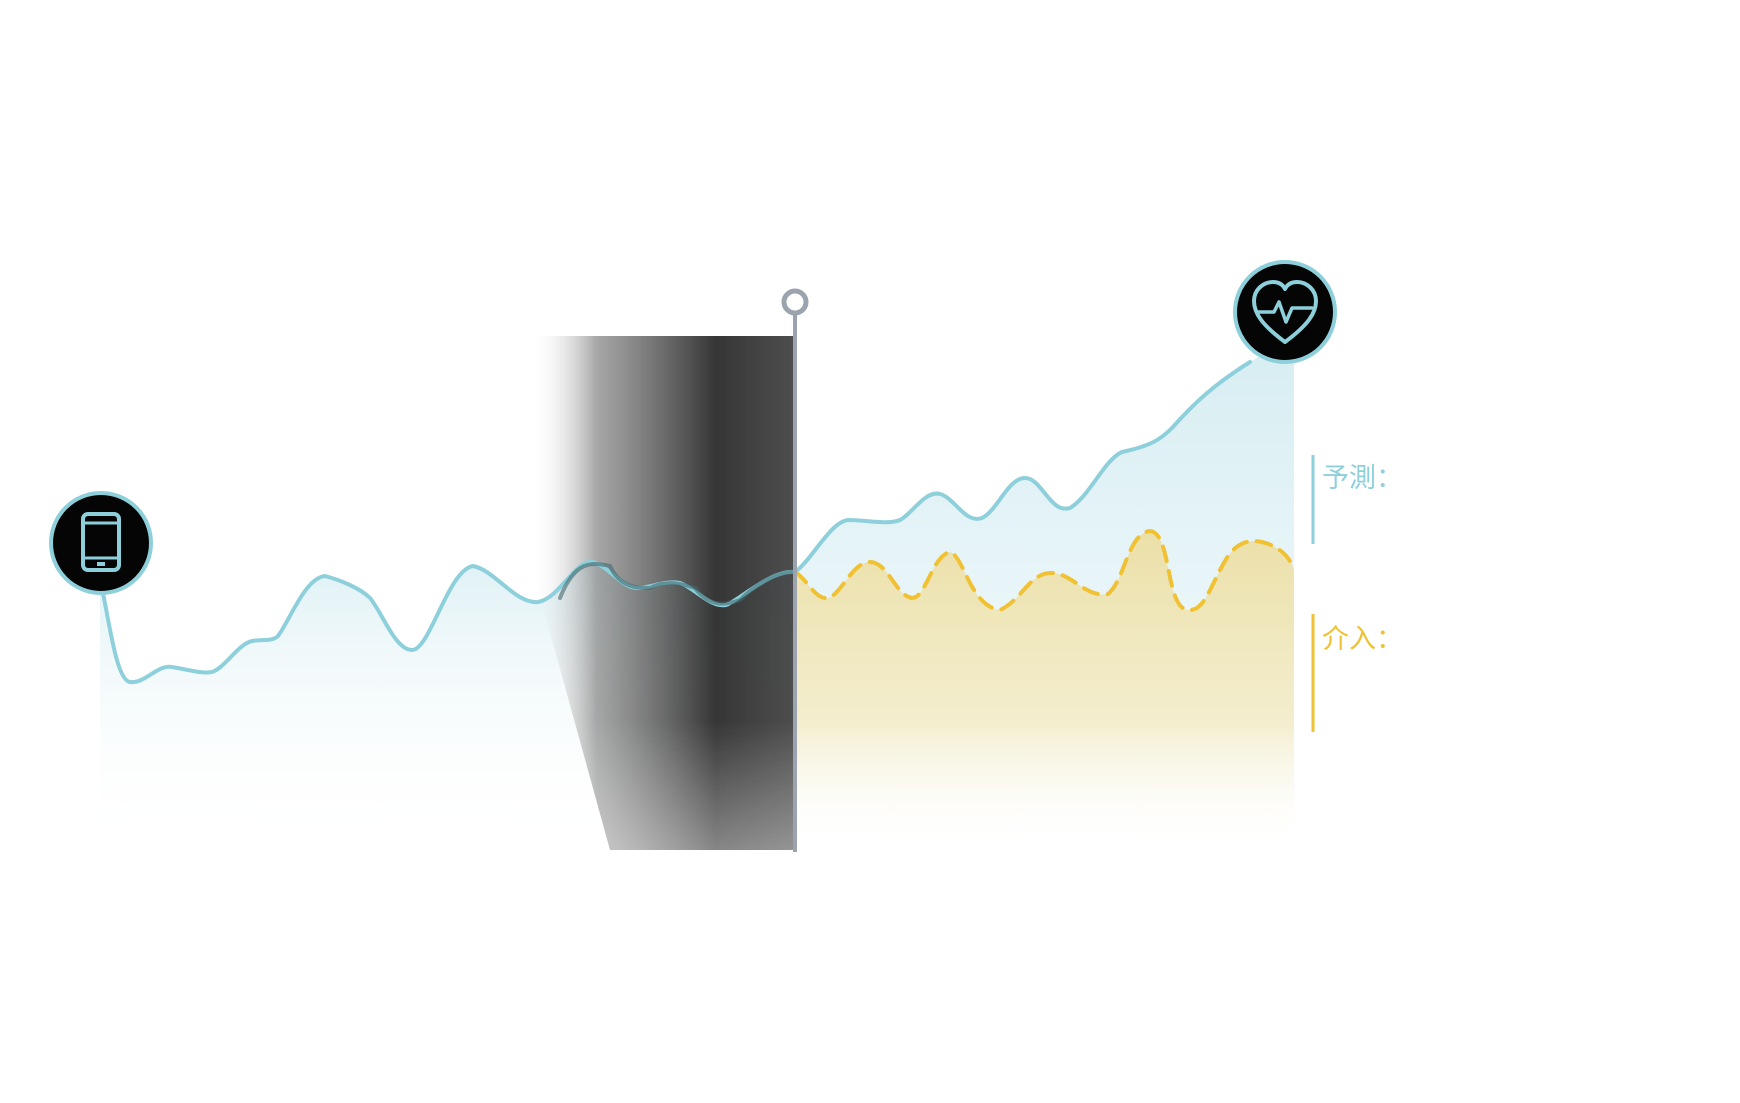 This screenshot has width=1740, height=1103. What do you see at coordinates (677, 584) in the screenshot?
I see `historical-line-shaded` at bounding box center [677, 584].